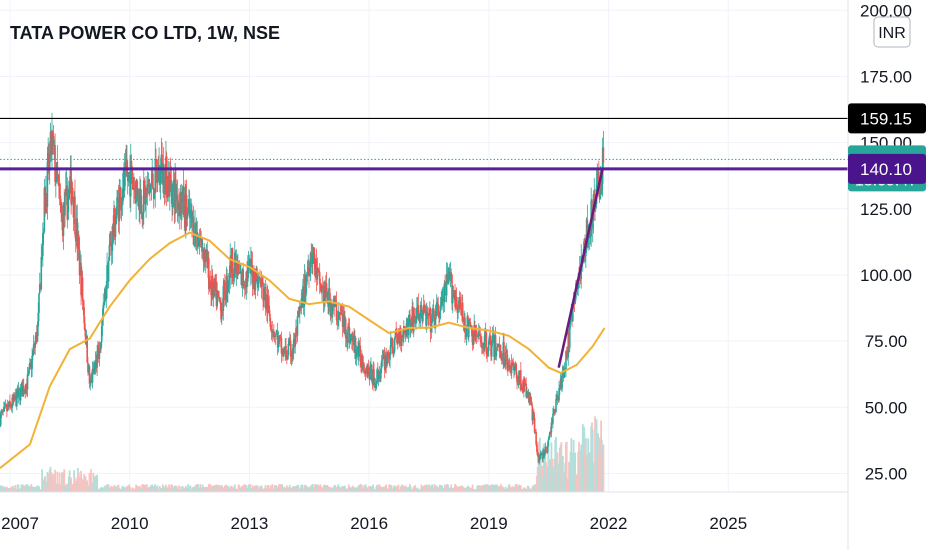 This screenshot has width=932, height=550. I want to click on trendline, so click(580, 268).